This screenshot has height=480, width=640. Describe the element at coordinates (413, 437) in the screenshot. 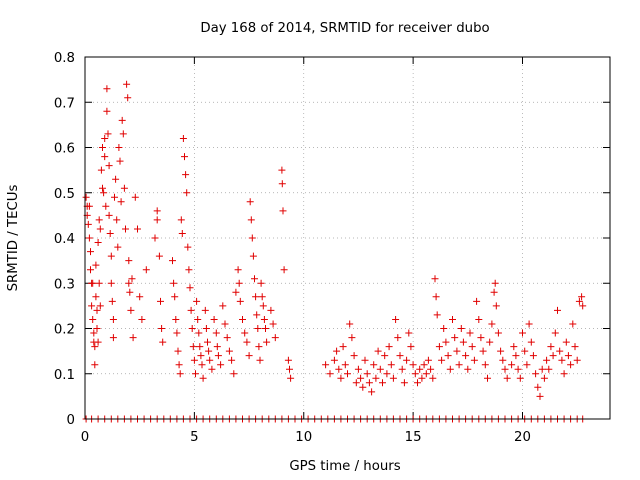

I see `x-tick-label: 15` at that location.